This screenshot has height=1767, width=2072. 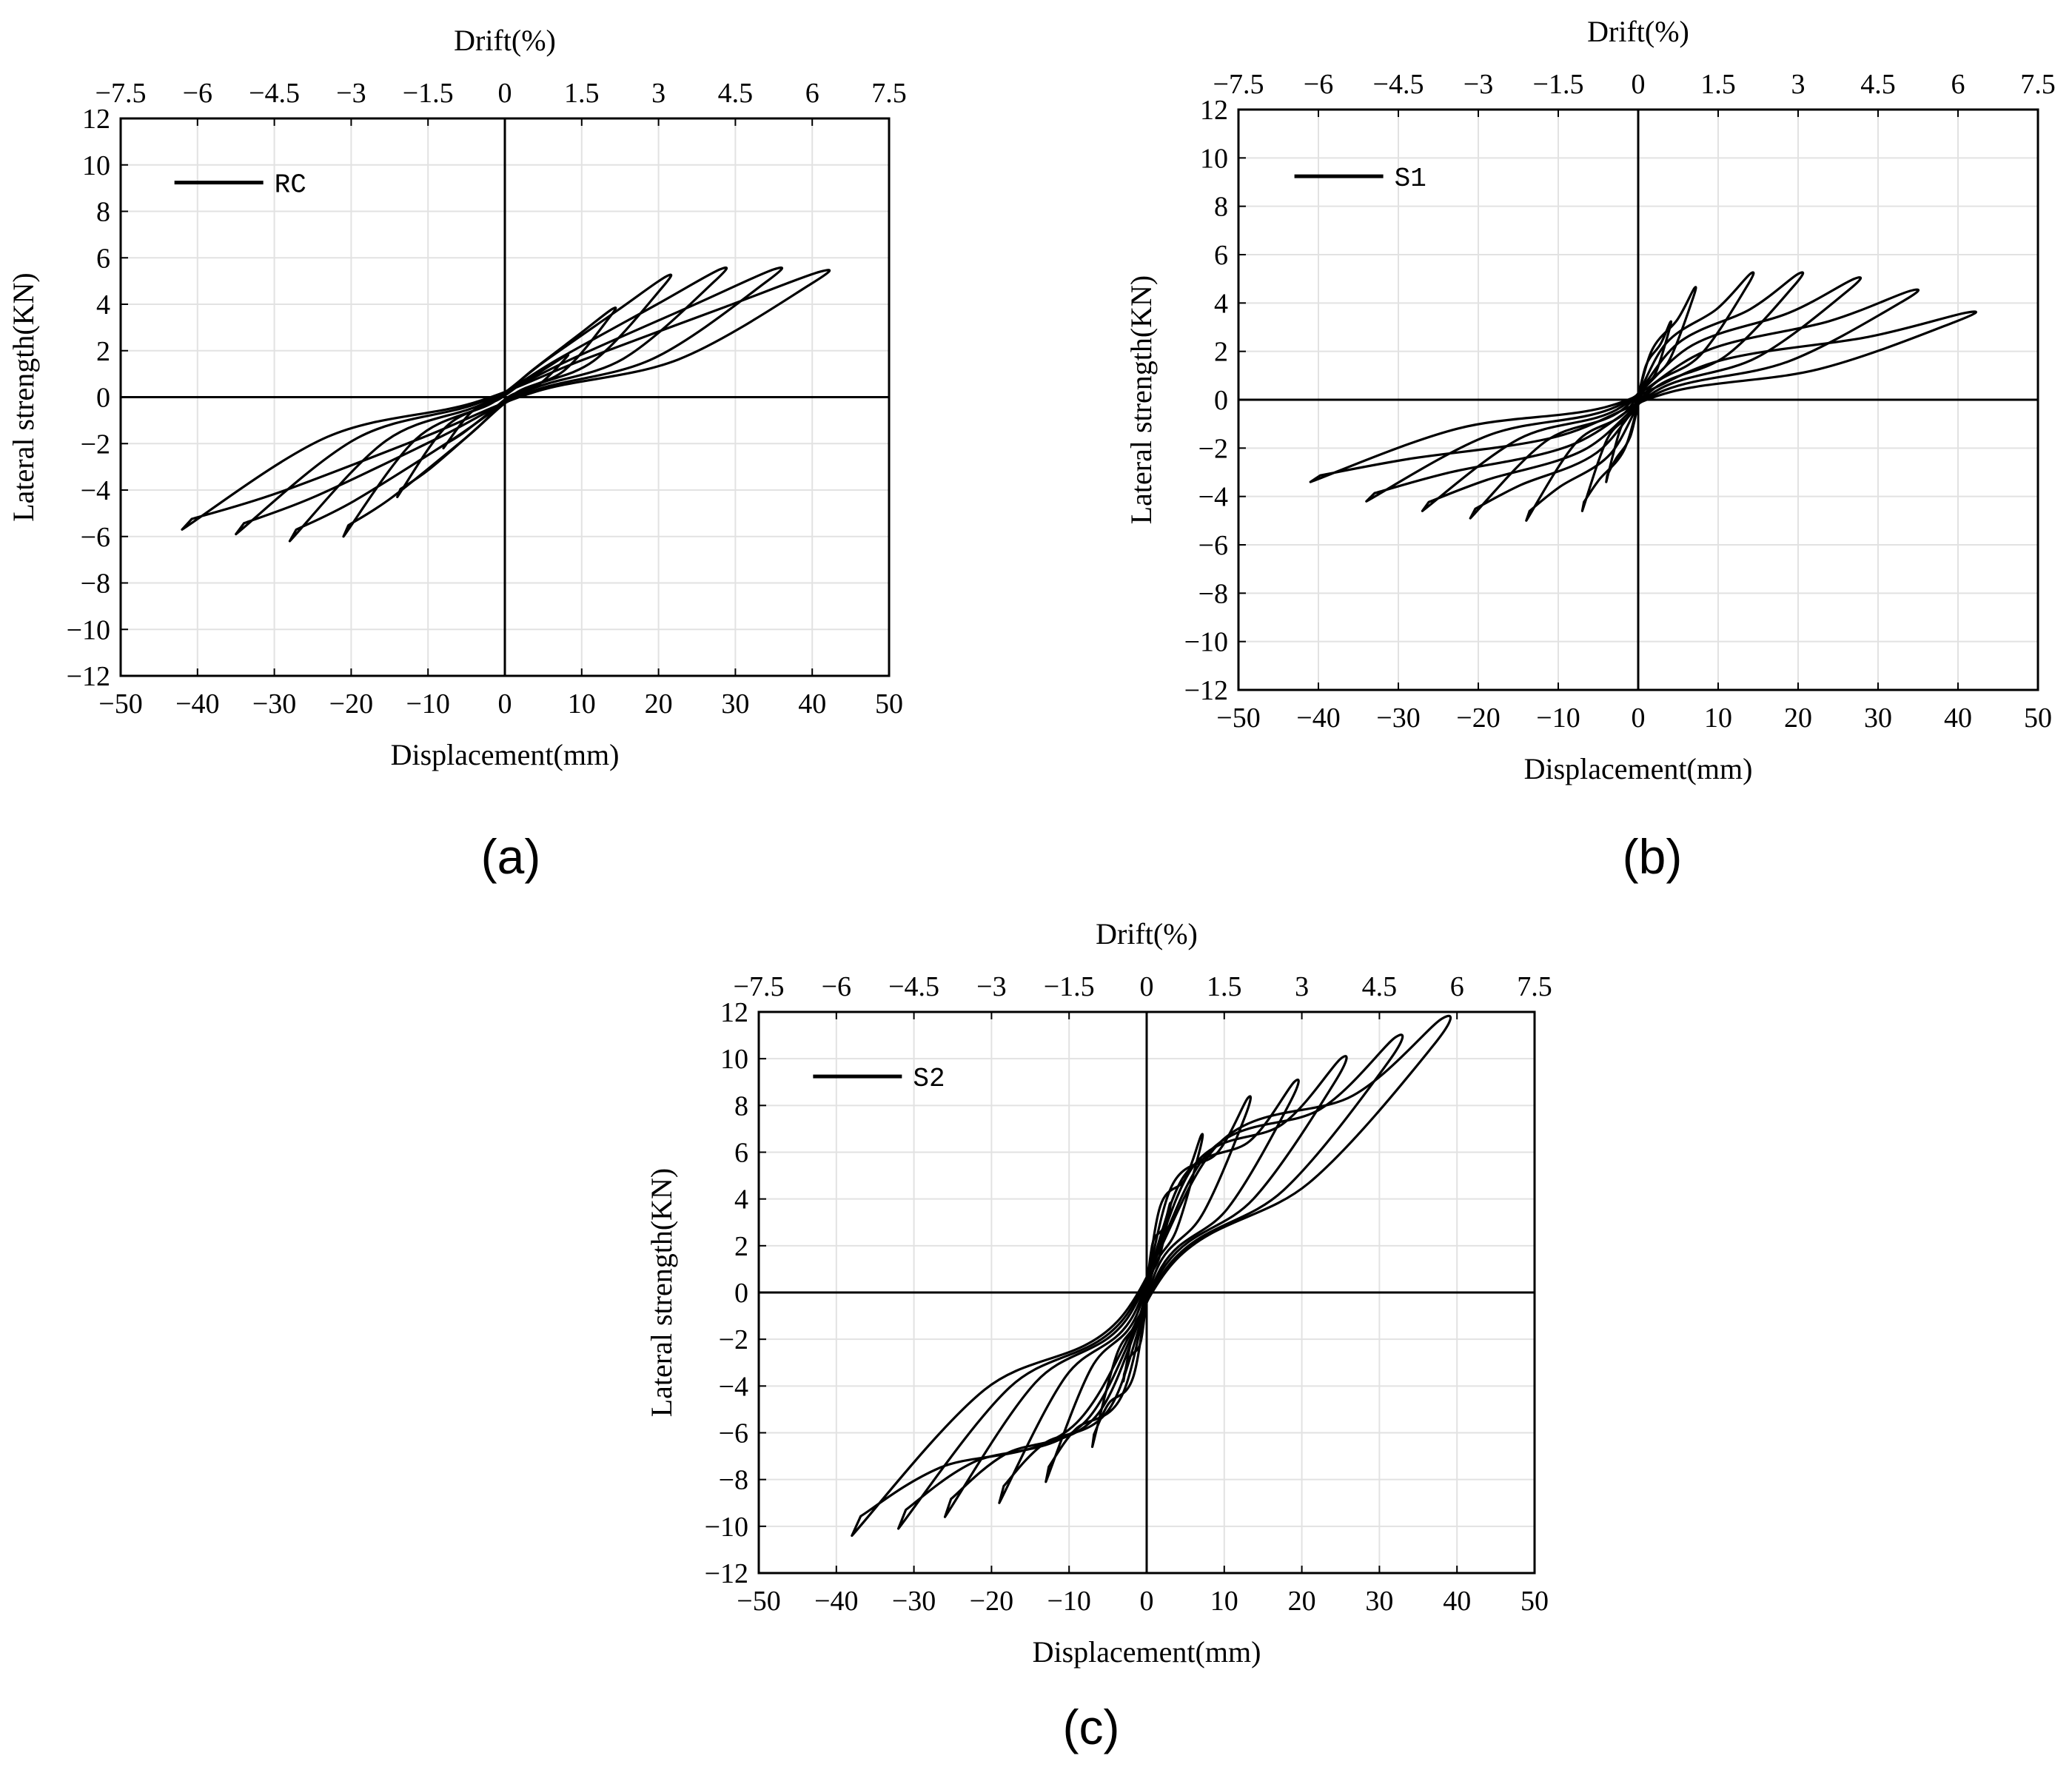 What do you see at coordinates (741, 1293) in the screenshot?
I see `y-tick-label: 0` at bounding box center [741, 1293].